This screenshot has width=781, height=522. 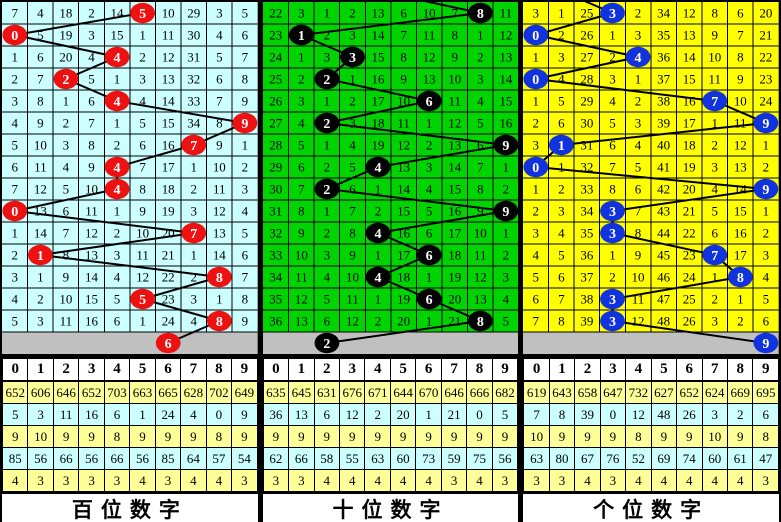 What do you see at coordinates (587, 458) in the screenshot?
I see `stat-cell: 67` at bounding box center [587, 458].